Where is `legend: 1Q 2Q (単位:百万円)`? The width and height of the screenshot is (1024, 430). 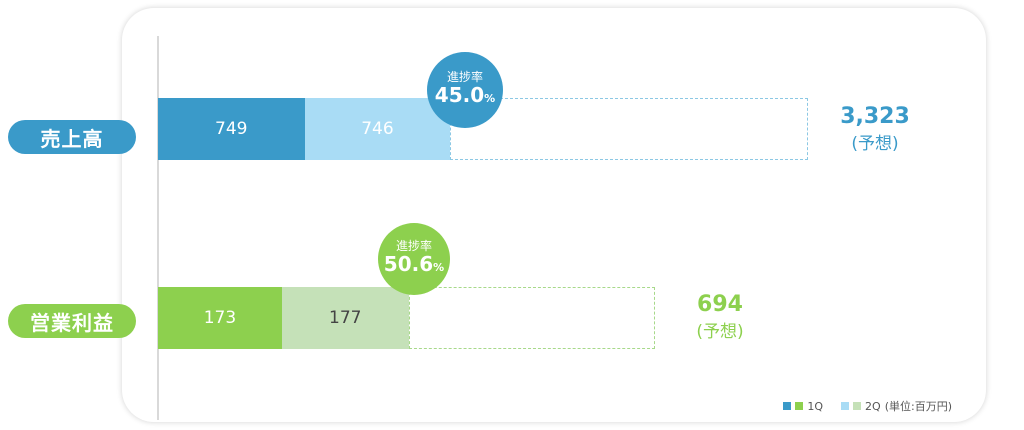
legend: 1Q 2Q (単位:百万円) is located at coordinates (867, 406).